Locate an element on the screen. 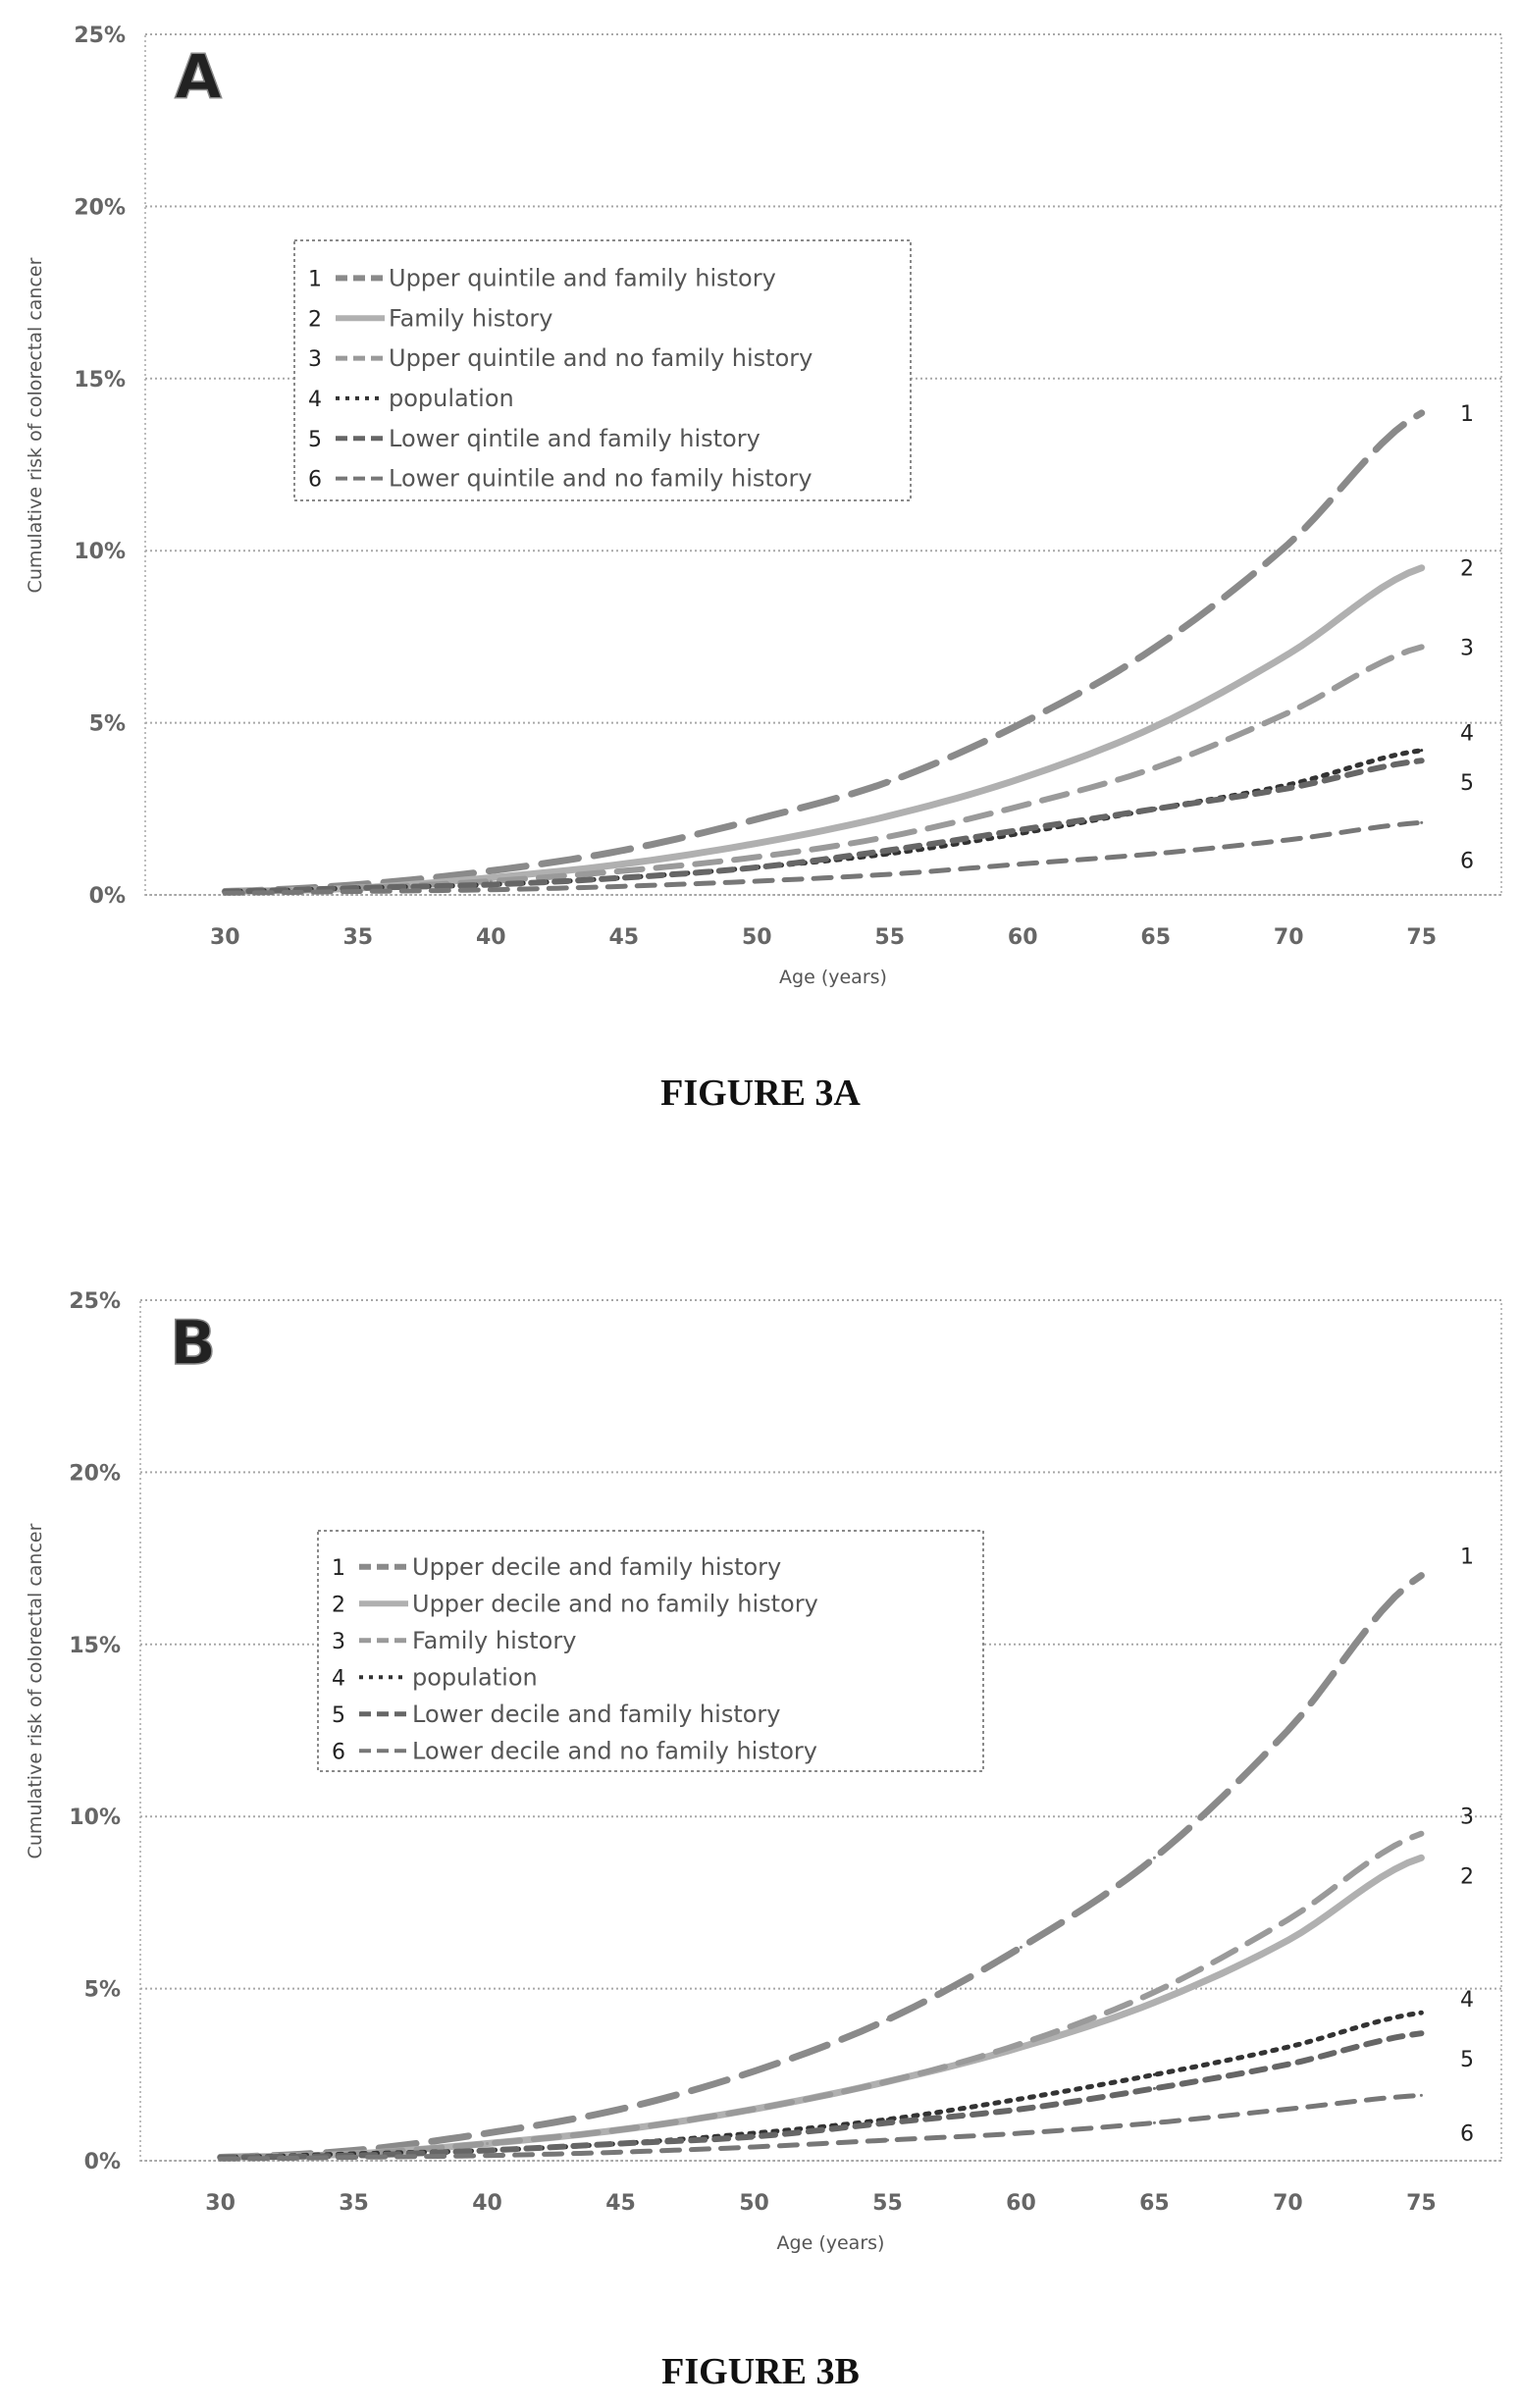 The height and width of the screenshot is (2408, 1521). legend-number: 4 is located at coordinates (315, 400).